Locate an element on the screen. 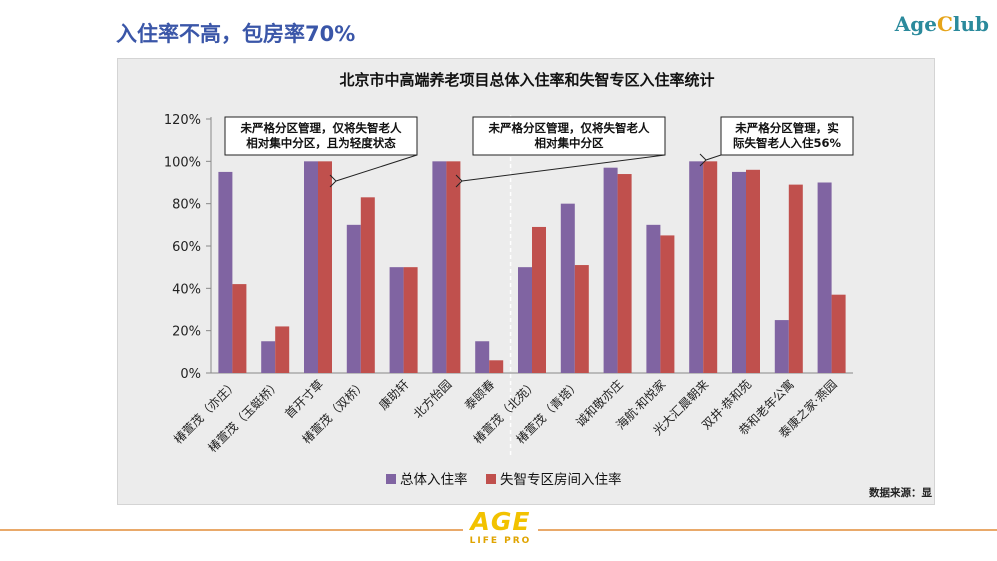 The image size is (997, 561). brand-age: Age is located at coordinates (915, 24).